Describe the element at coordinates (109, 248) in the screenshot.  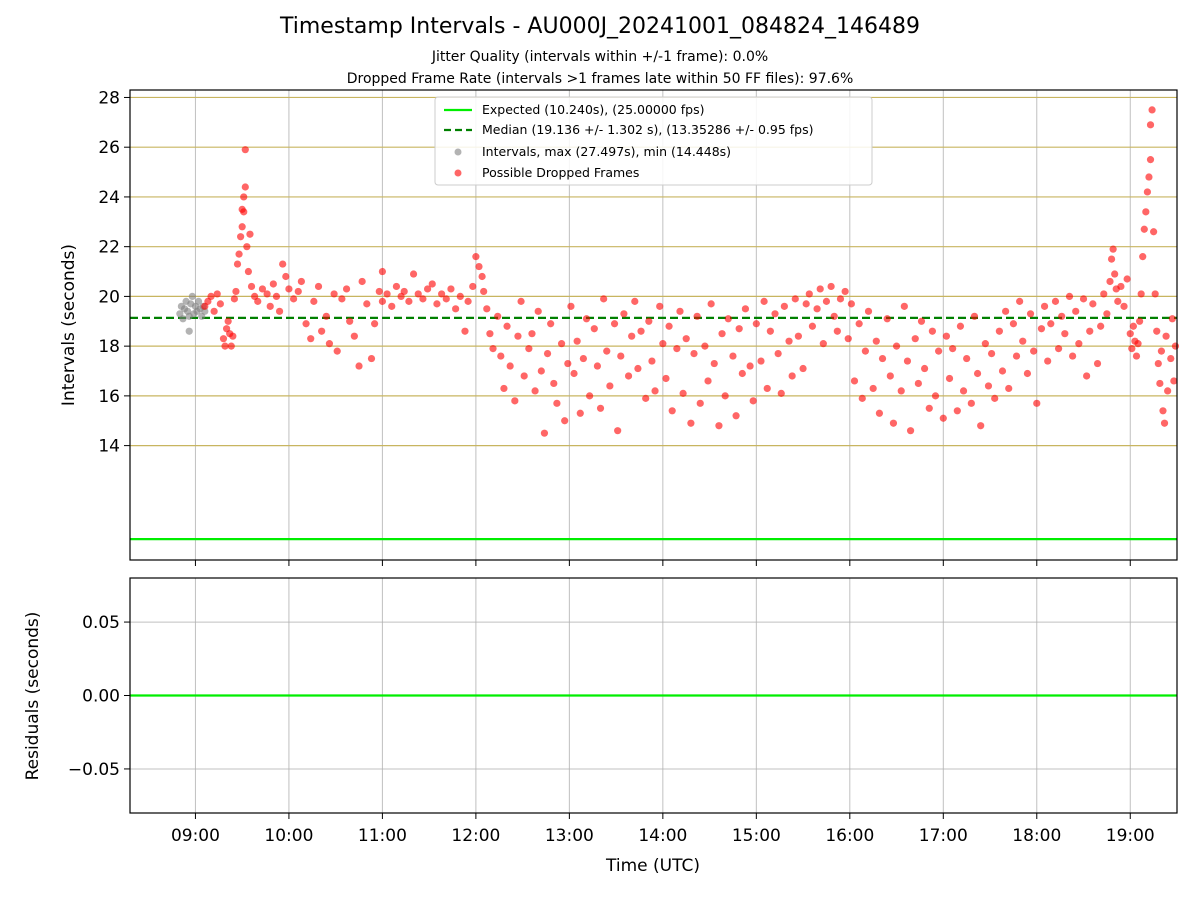
I see `intervals-y-tick-label-22: 22` at that location.